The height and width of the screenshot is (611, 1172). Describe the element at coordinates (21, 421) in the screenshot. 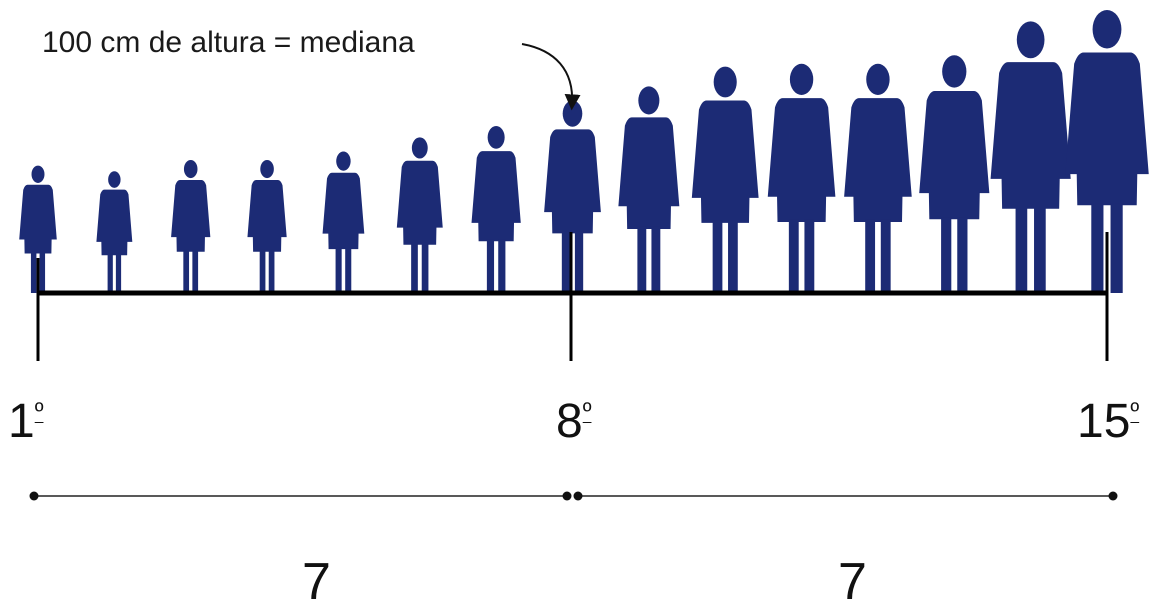

I see `rank-number: 1` at that location.